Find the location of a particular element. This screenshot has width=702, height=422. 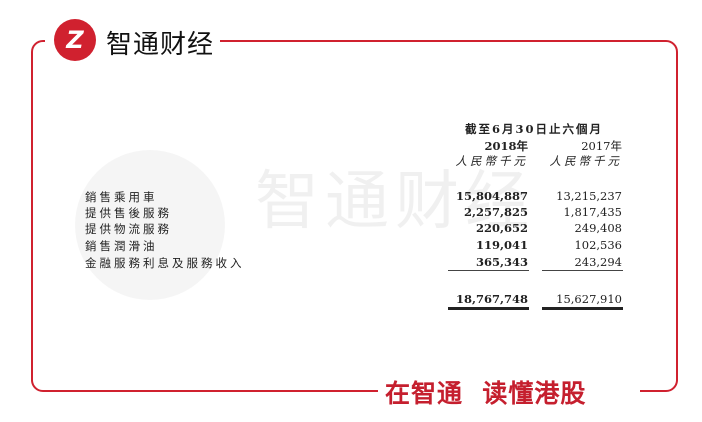

total-2017: 15,627,910 is located at coordinates (589, 299).